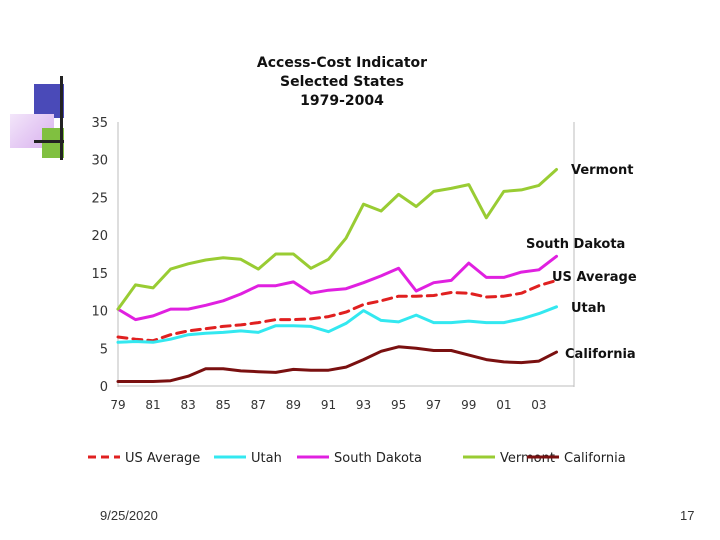 This screenshot has width=720, height=540. Describe the element at coordinates (99, 255) in the screenshot. I see `y-tick-labels: 0 5 10 15 20 25 30 35` at that location.